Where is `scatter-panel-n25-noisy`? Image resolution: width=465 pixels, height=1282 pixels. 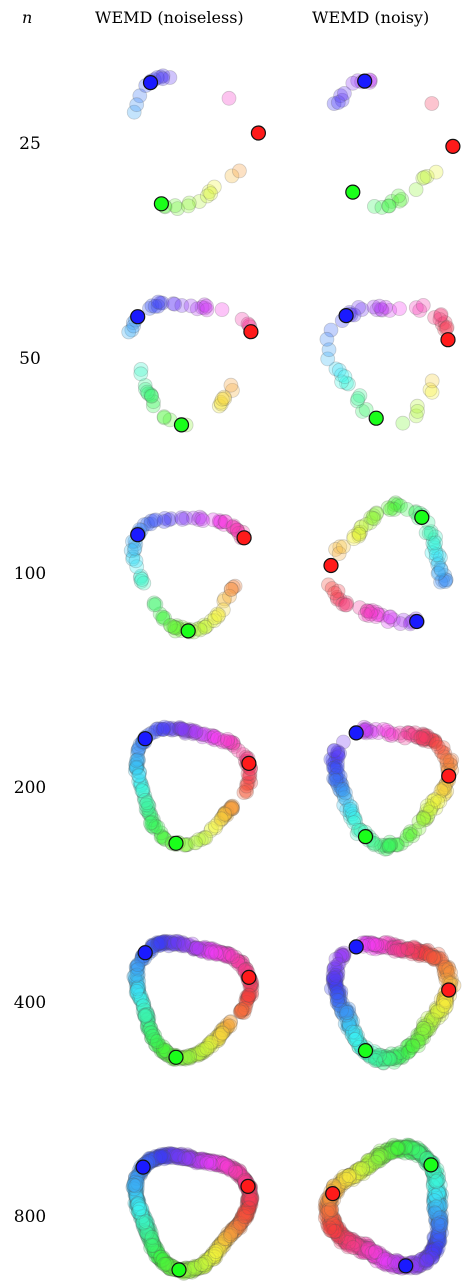 scatter-panel-n25-noisy is located at coordinates (393, 143).